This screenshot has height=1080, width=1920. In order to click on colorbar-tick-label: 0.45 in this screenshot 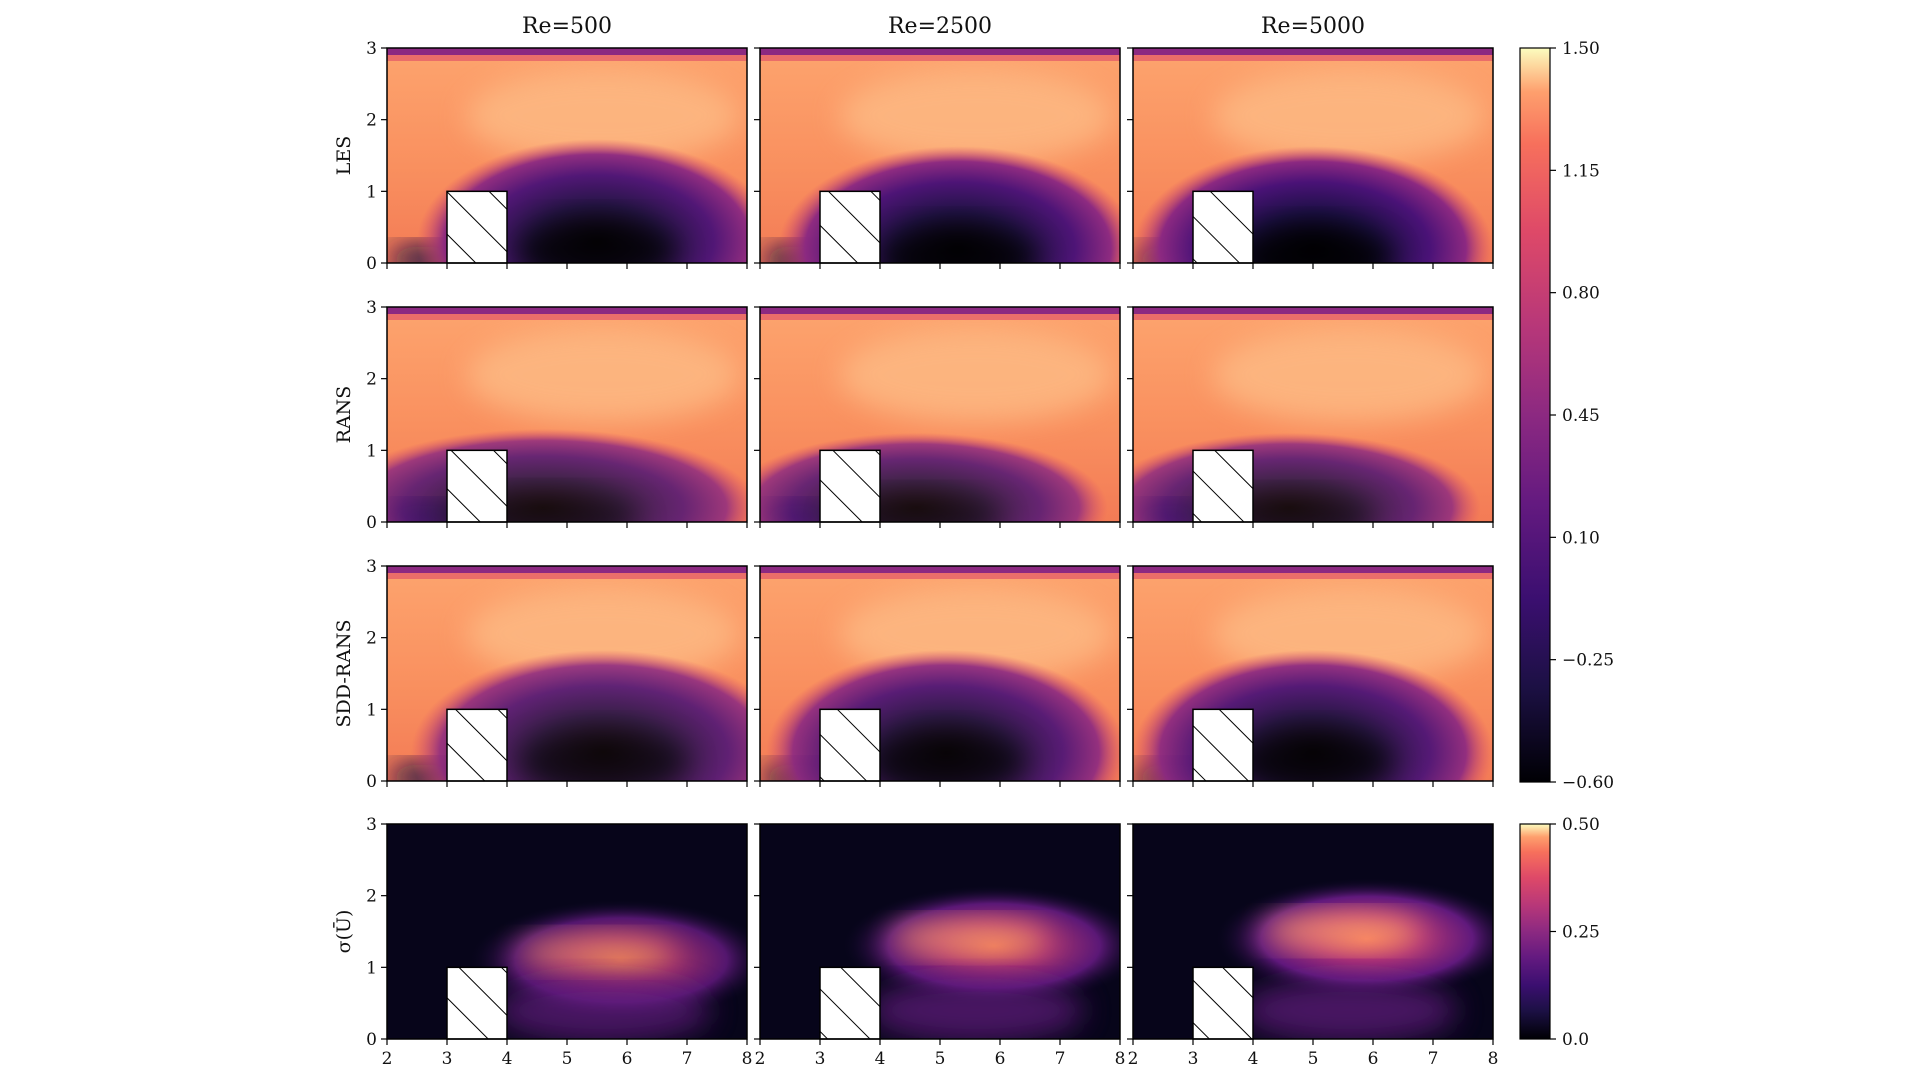, I will do `click(1581, 416)`.